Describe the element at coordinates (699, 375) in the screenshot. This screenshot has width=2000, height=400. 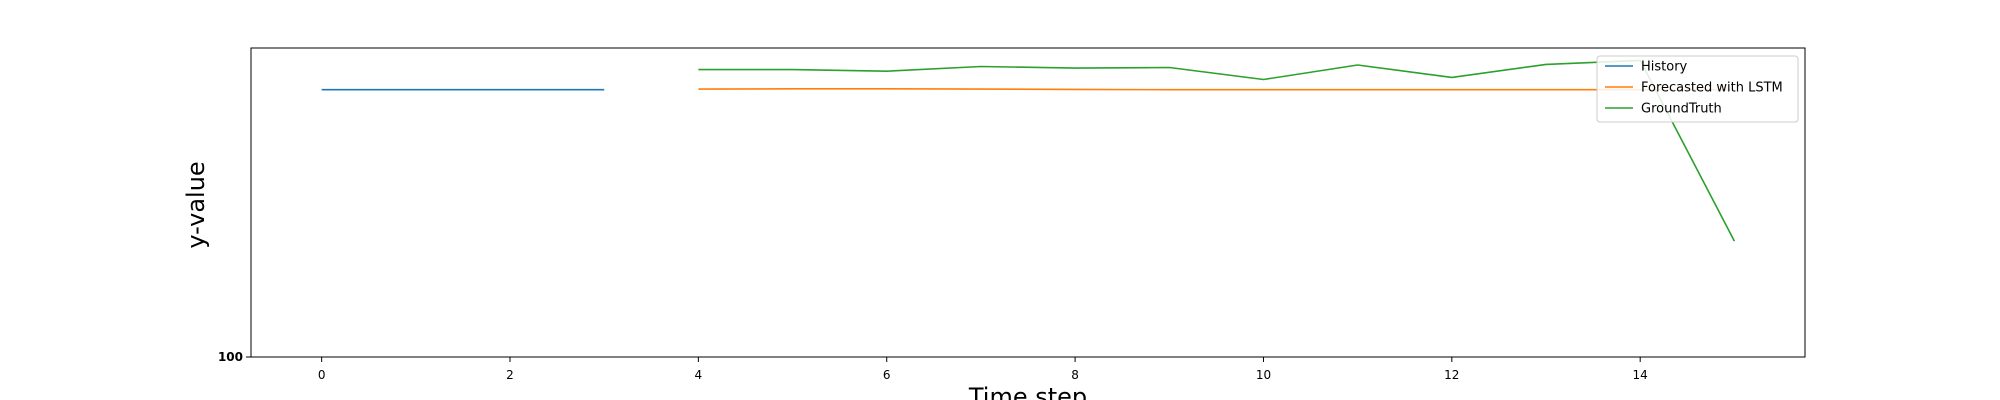
I see `x-tick-label: 4` at that location.